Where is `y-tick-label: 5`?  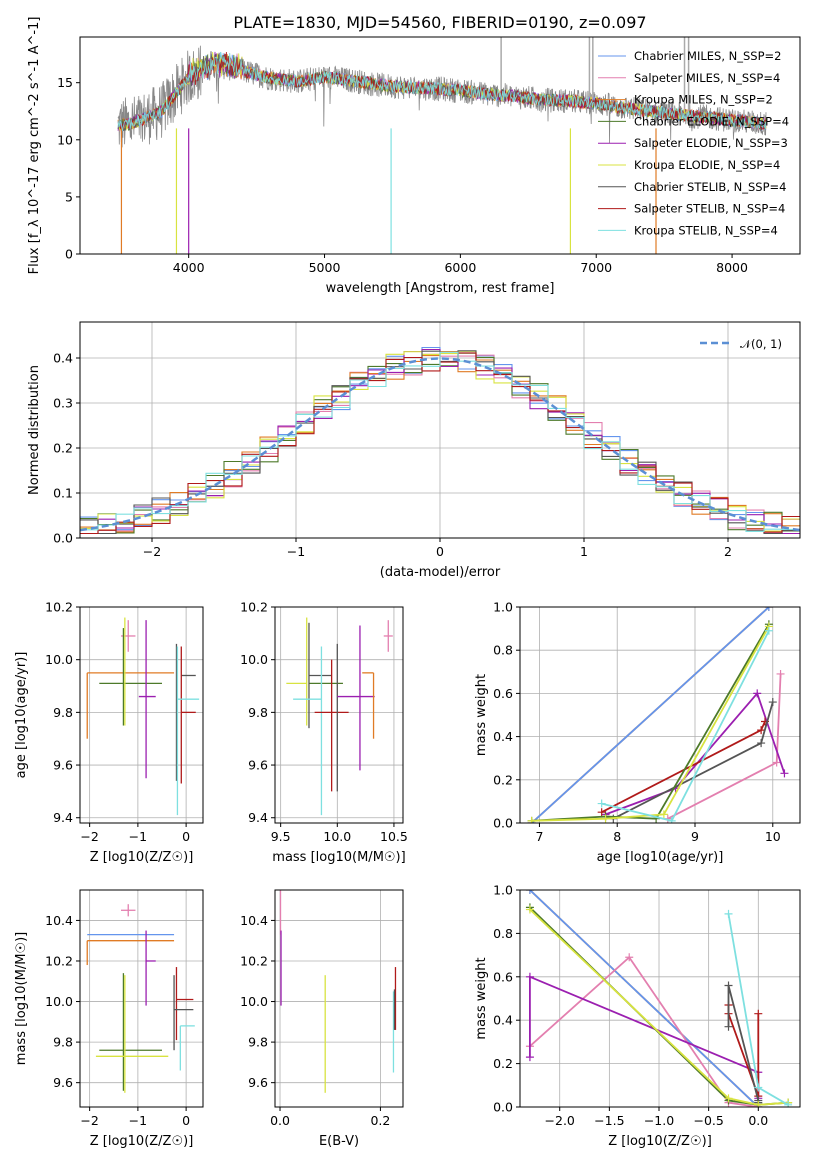 y-tick-label: 5 is located at coordinates (69, 196).